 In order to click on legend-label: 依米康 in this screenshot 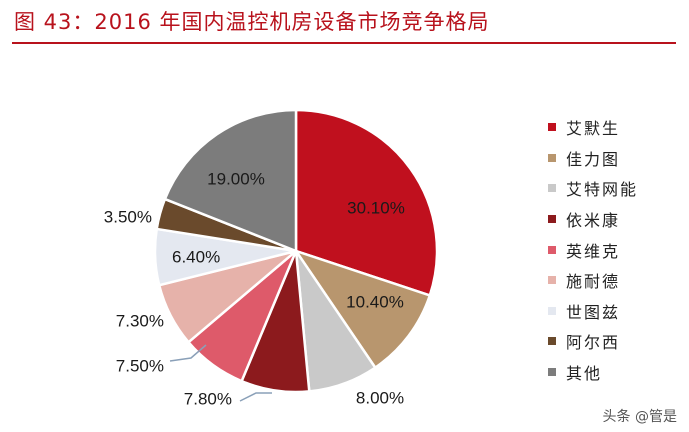, I will do `click(593, 221)`.